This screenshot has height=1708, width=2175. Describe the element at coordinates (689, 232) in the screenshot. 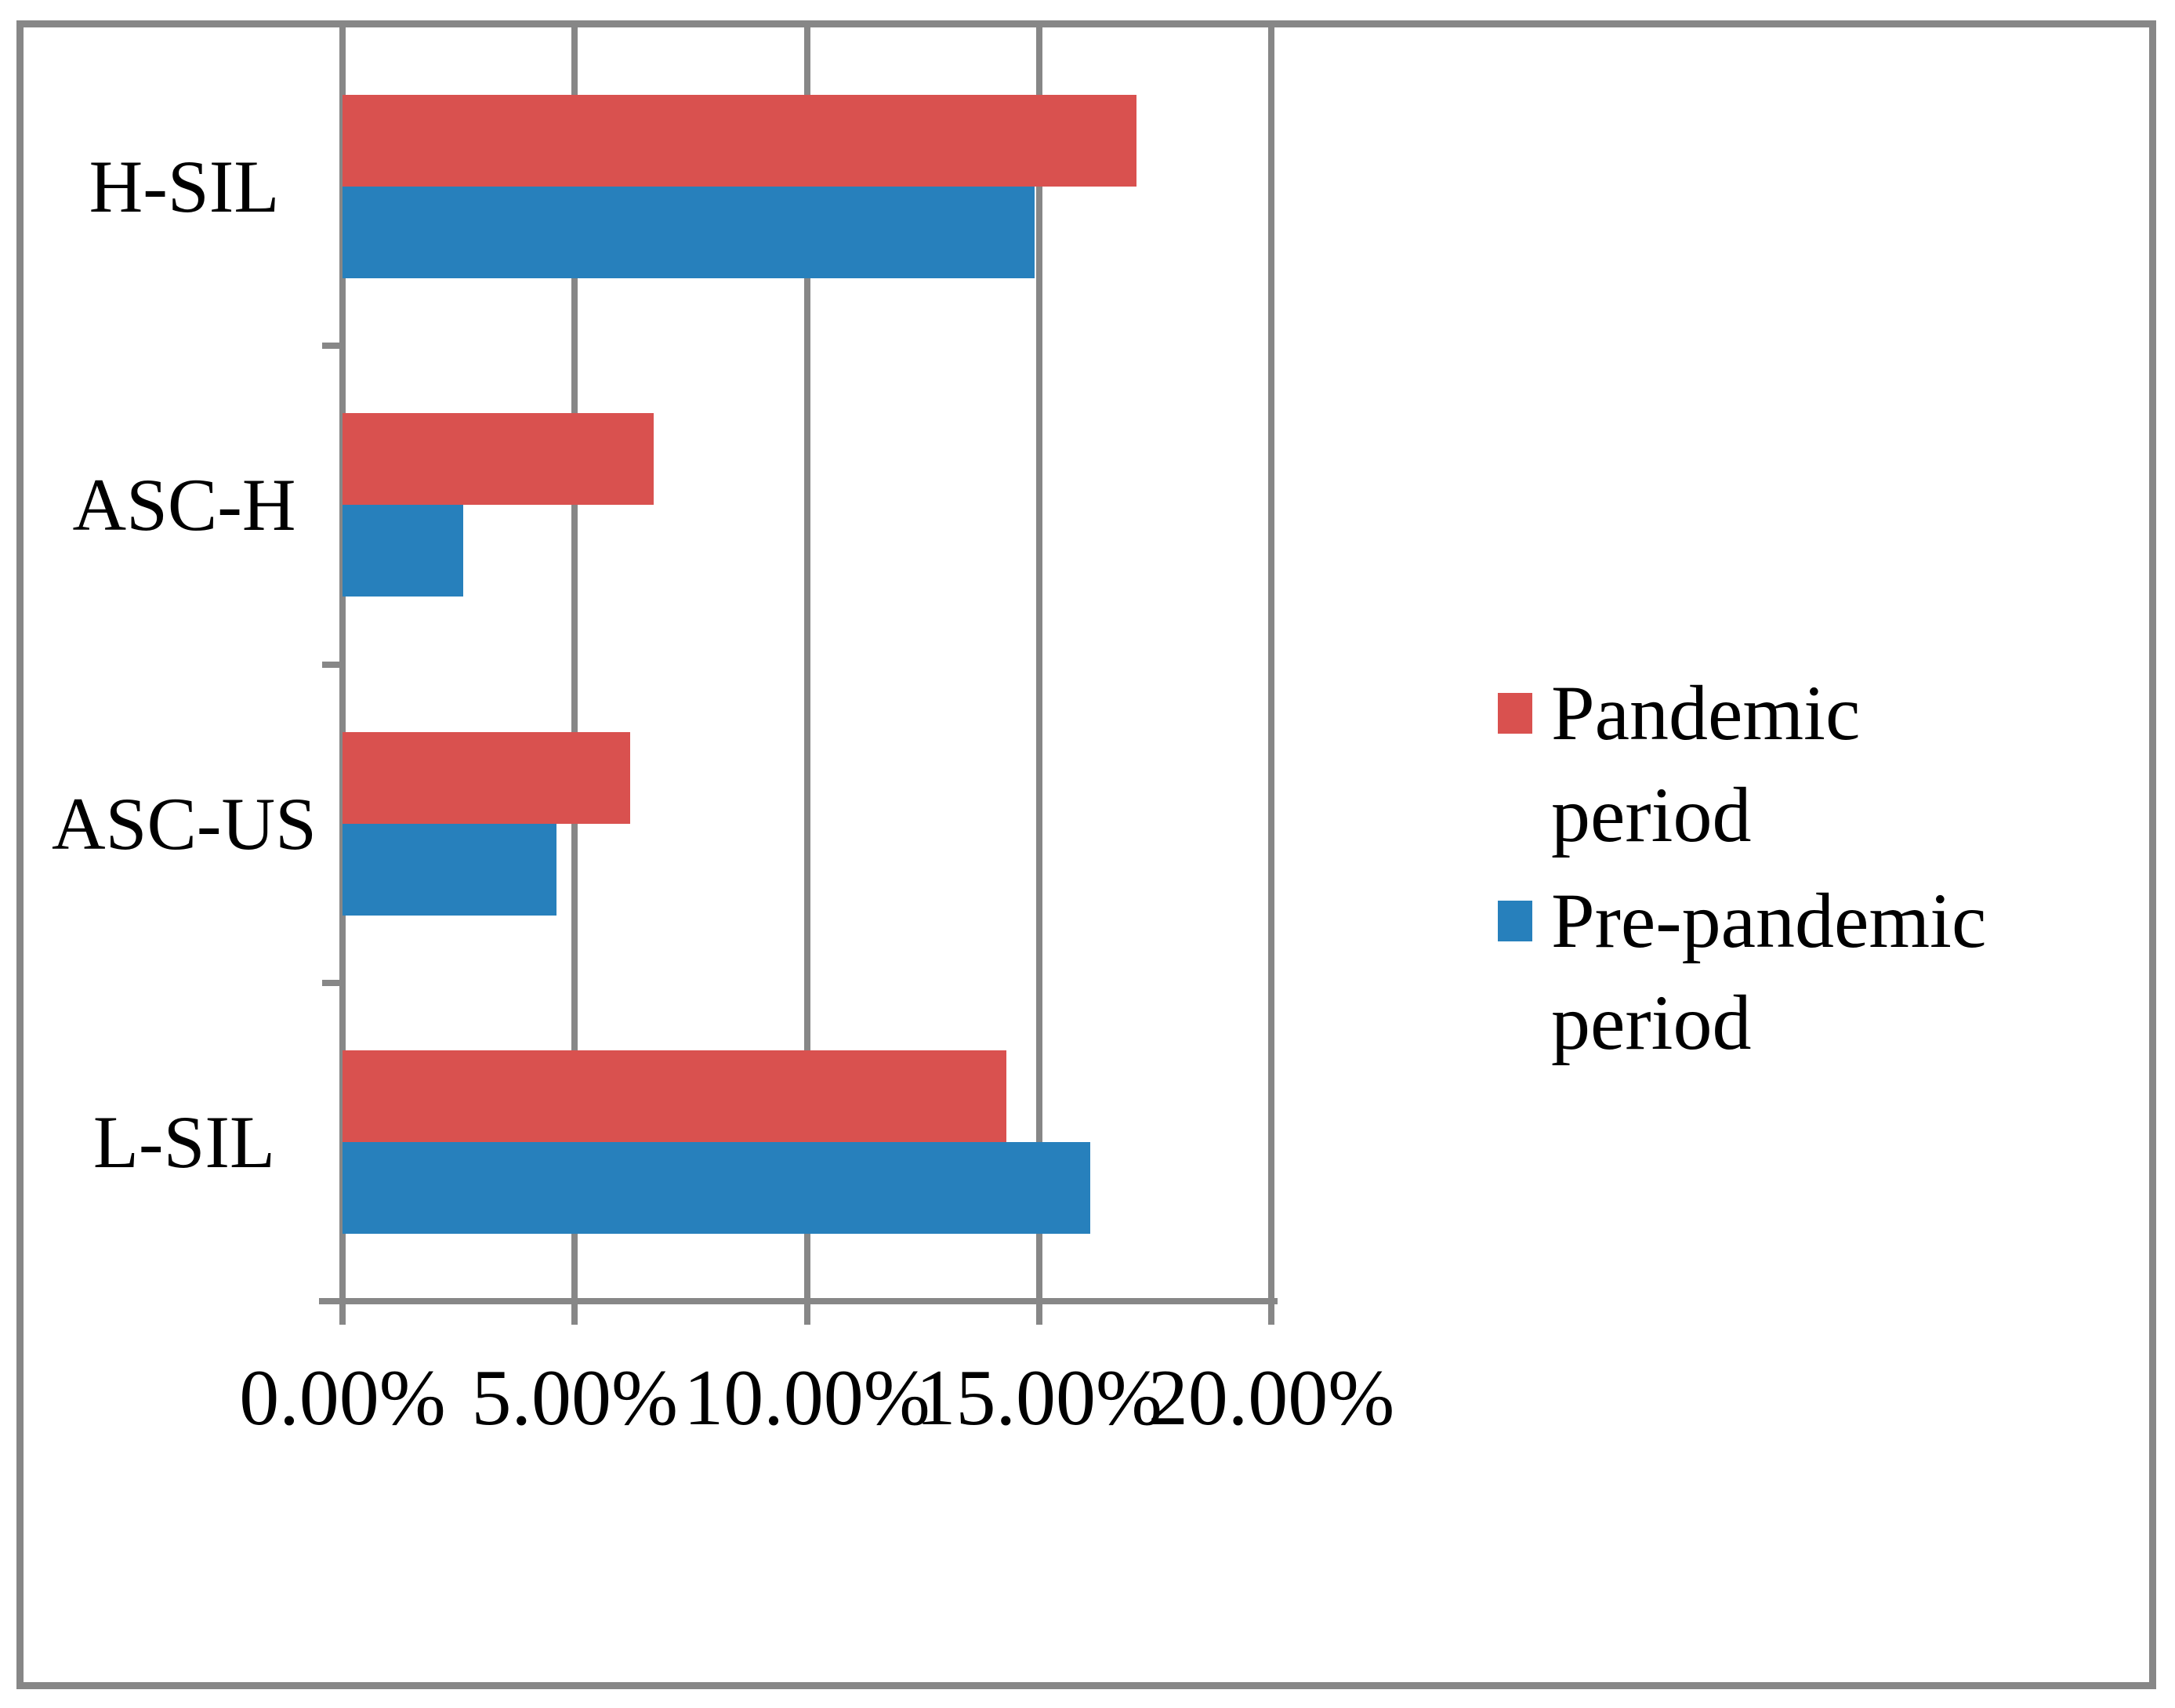

I see `bar-pre-pandemic-period-h-sil` at that location.